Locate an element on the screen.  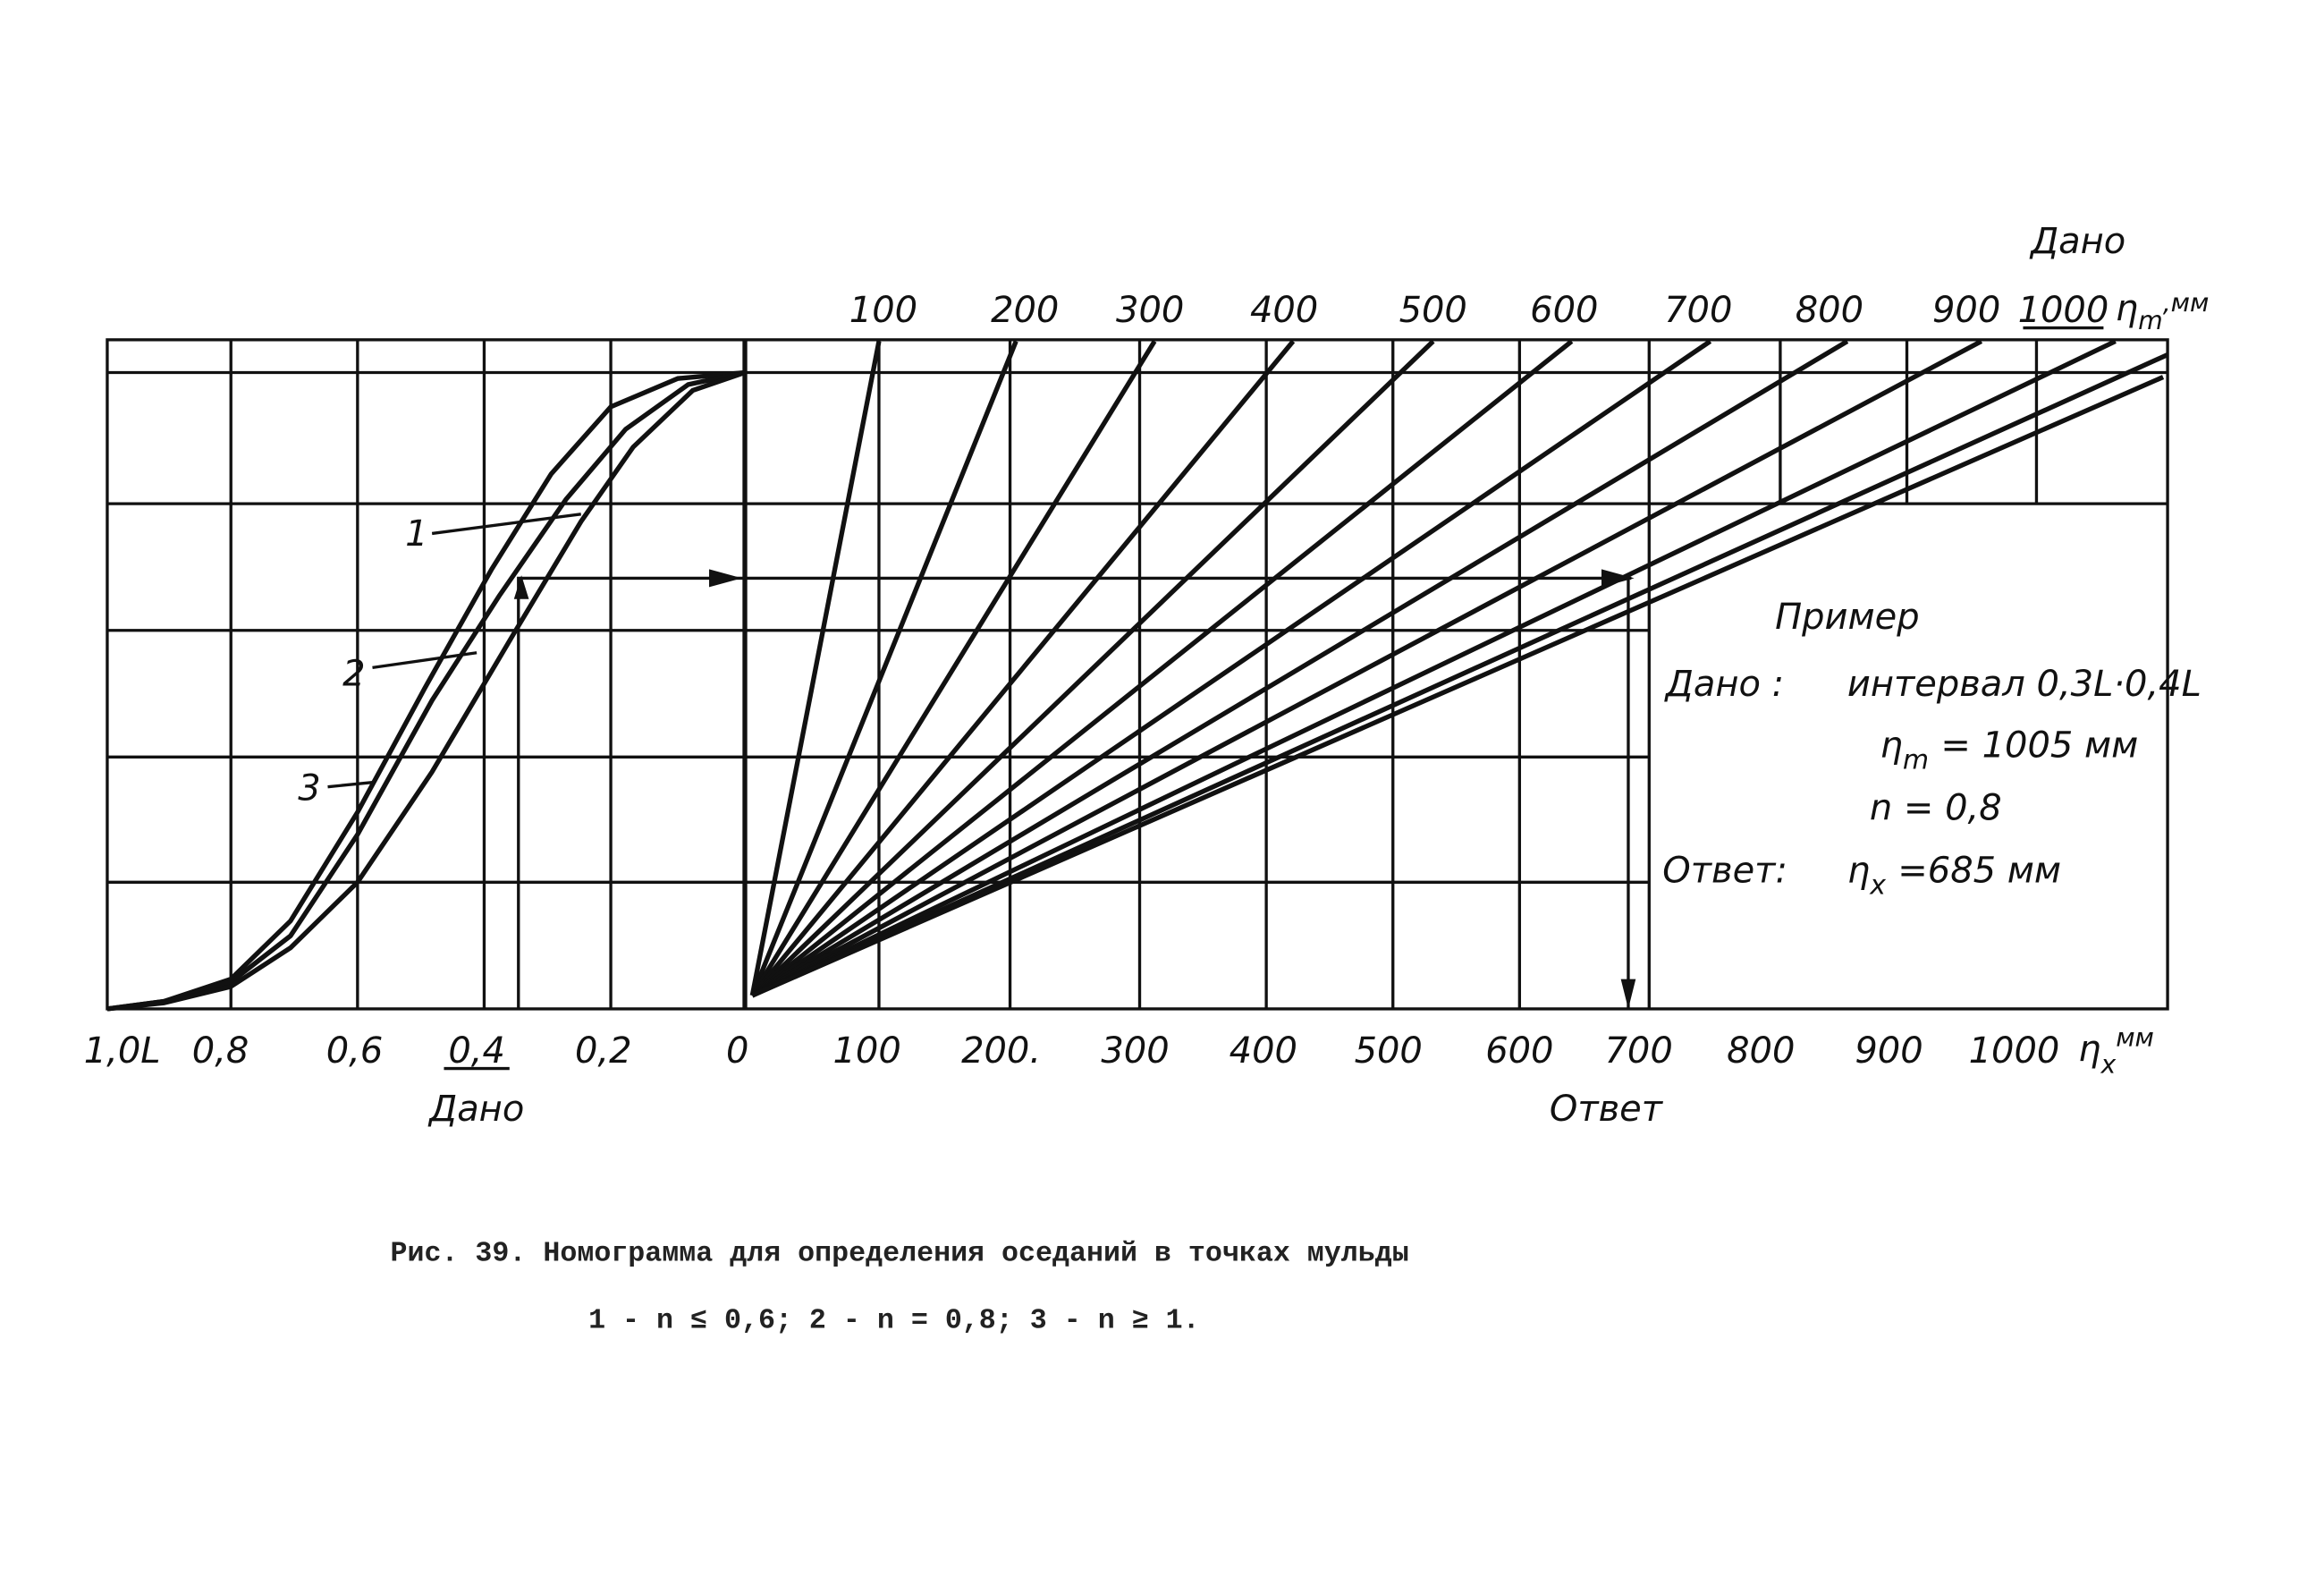
left-tick-label: 0,8 is located at coordinates (220, 1051).